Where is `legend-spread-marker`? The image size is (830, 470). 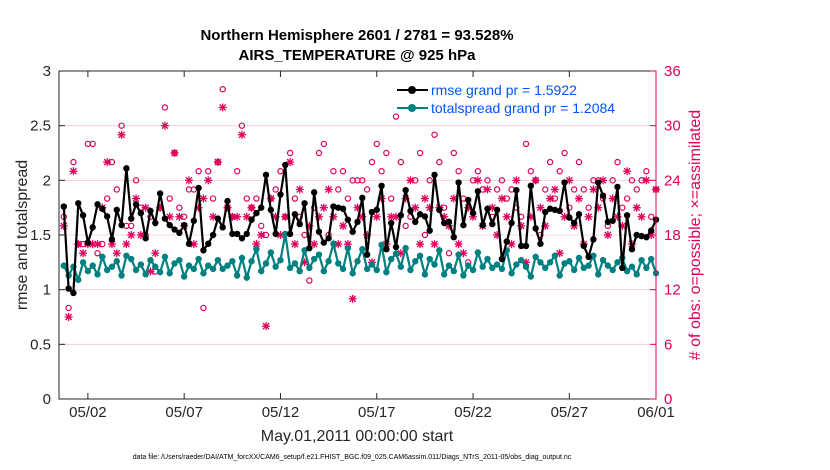
legend-spread-marker is located at coordinates (412, 108).